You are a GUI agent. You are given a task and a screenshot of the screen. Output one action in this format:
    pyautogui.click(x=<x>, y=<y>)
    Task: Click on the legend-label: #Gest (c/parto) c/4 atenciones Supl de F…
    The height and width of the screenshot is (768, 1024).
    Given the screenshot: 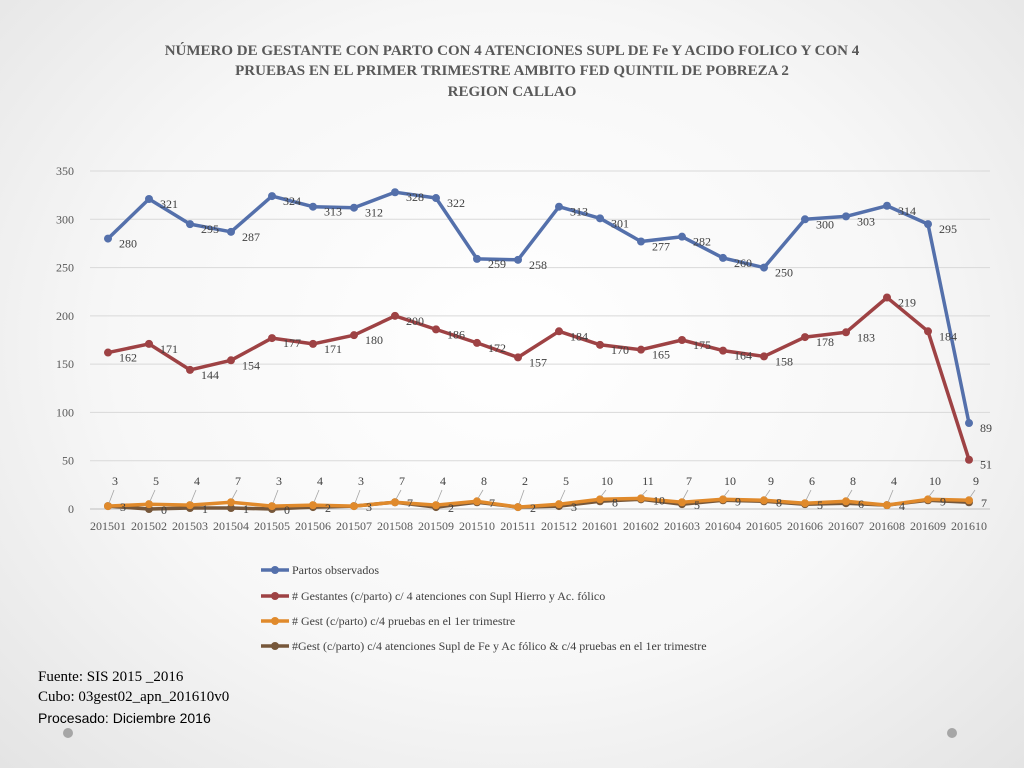 What is the action you would take?
    pyautogui.click(x=499, y=646)
    